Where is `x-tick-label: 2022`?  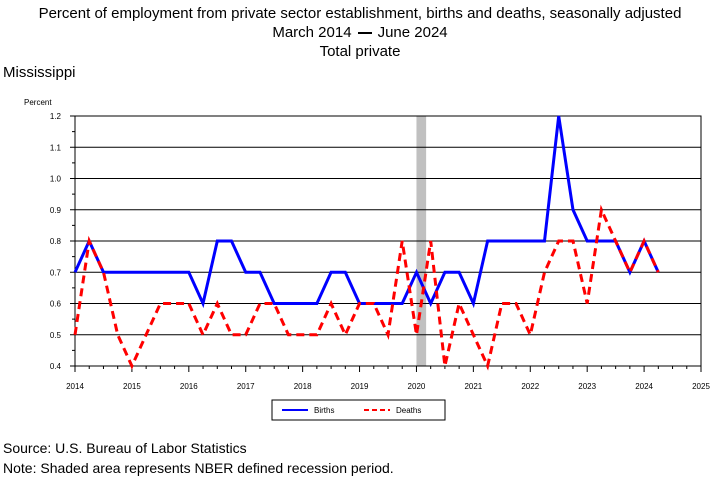
x-tick-label: 2022 is located at coordinates (530, 386).